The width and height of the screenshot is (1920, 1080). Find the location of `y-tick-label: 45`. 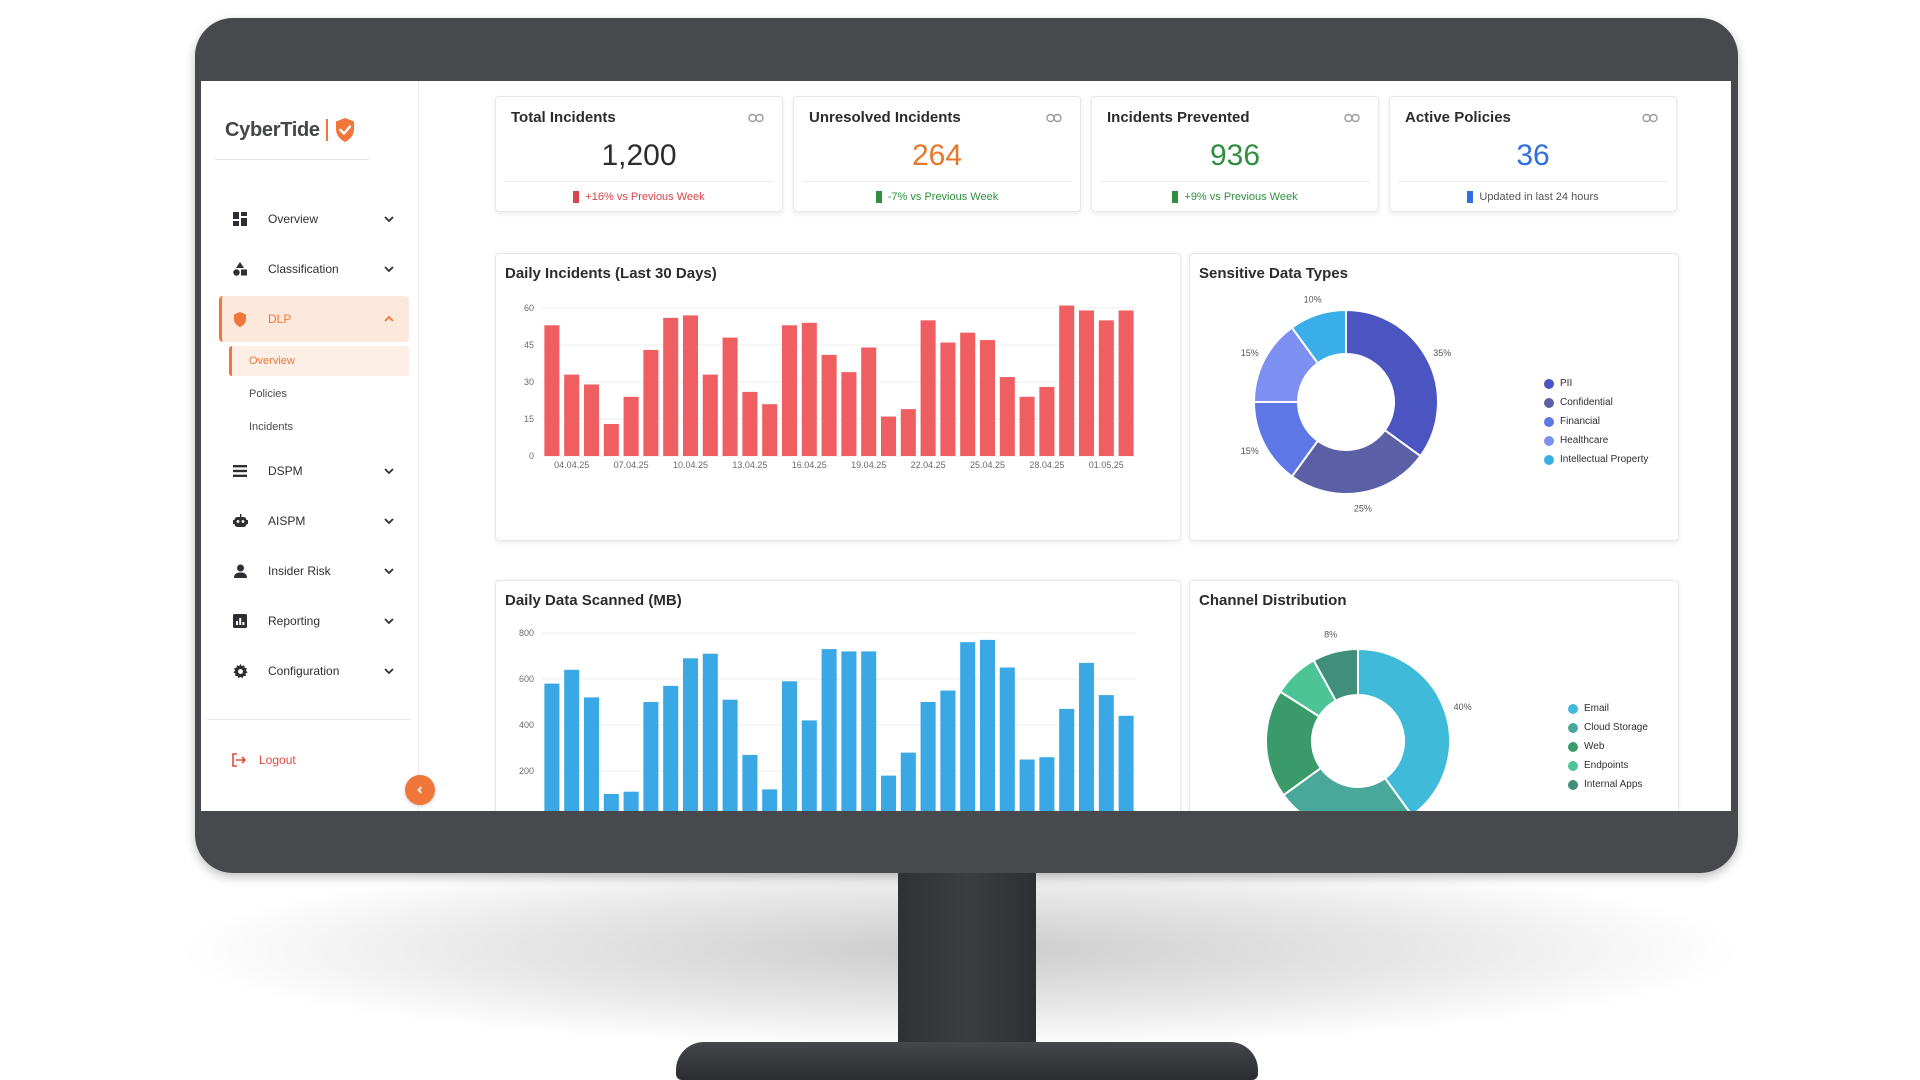

y-tick-label: 45 is located at coordinates (529, 345).